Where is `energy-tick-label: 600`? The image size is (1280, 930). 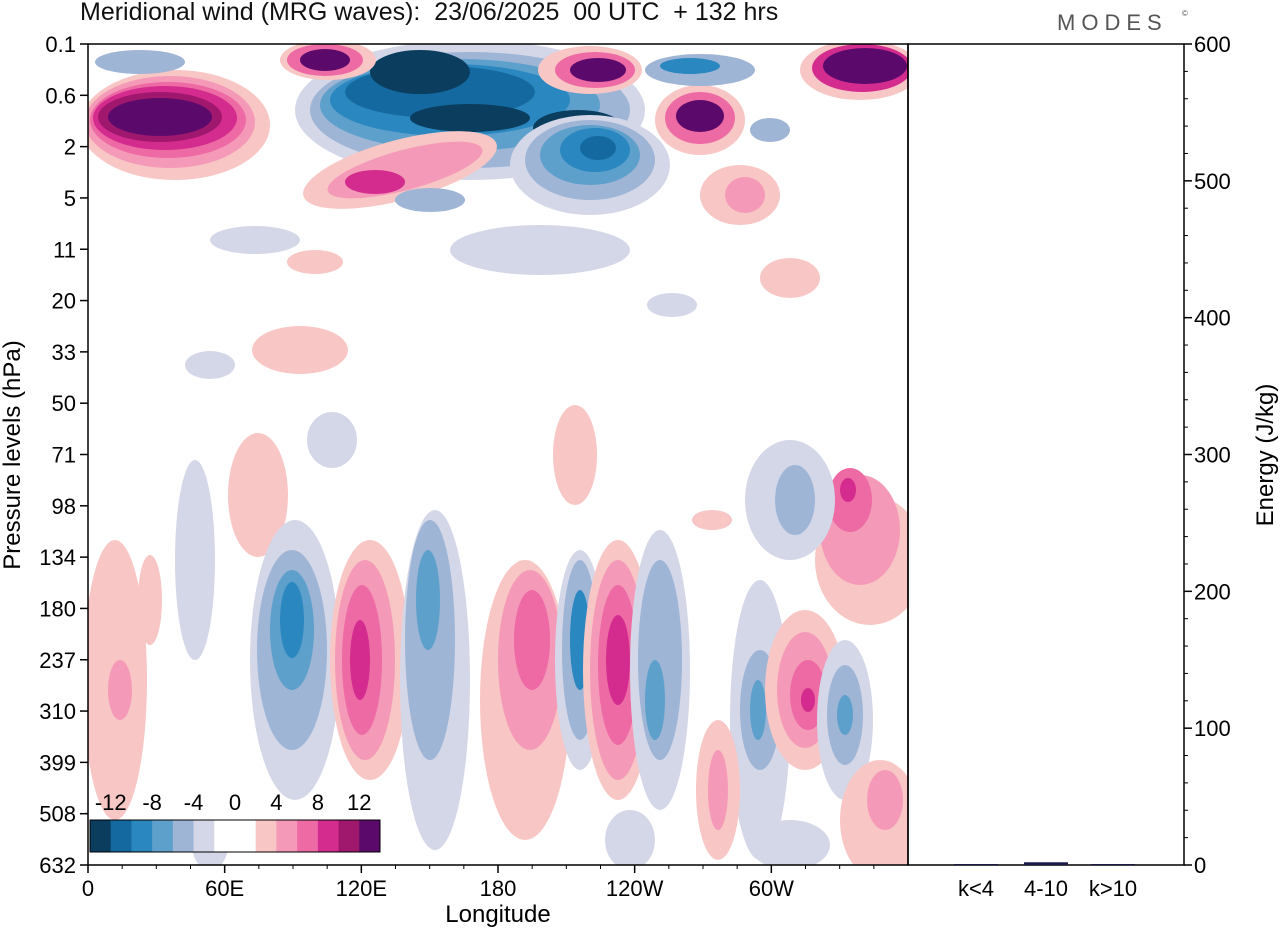
energy-tick-label: 600 is located at coordinates (1212, 44).